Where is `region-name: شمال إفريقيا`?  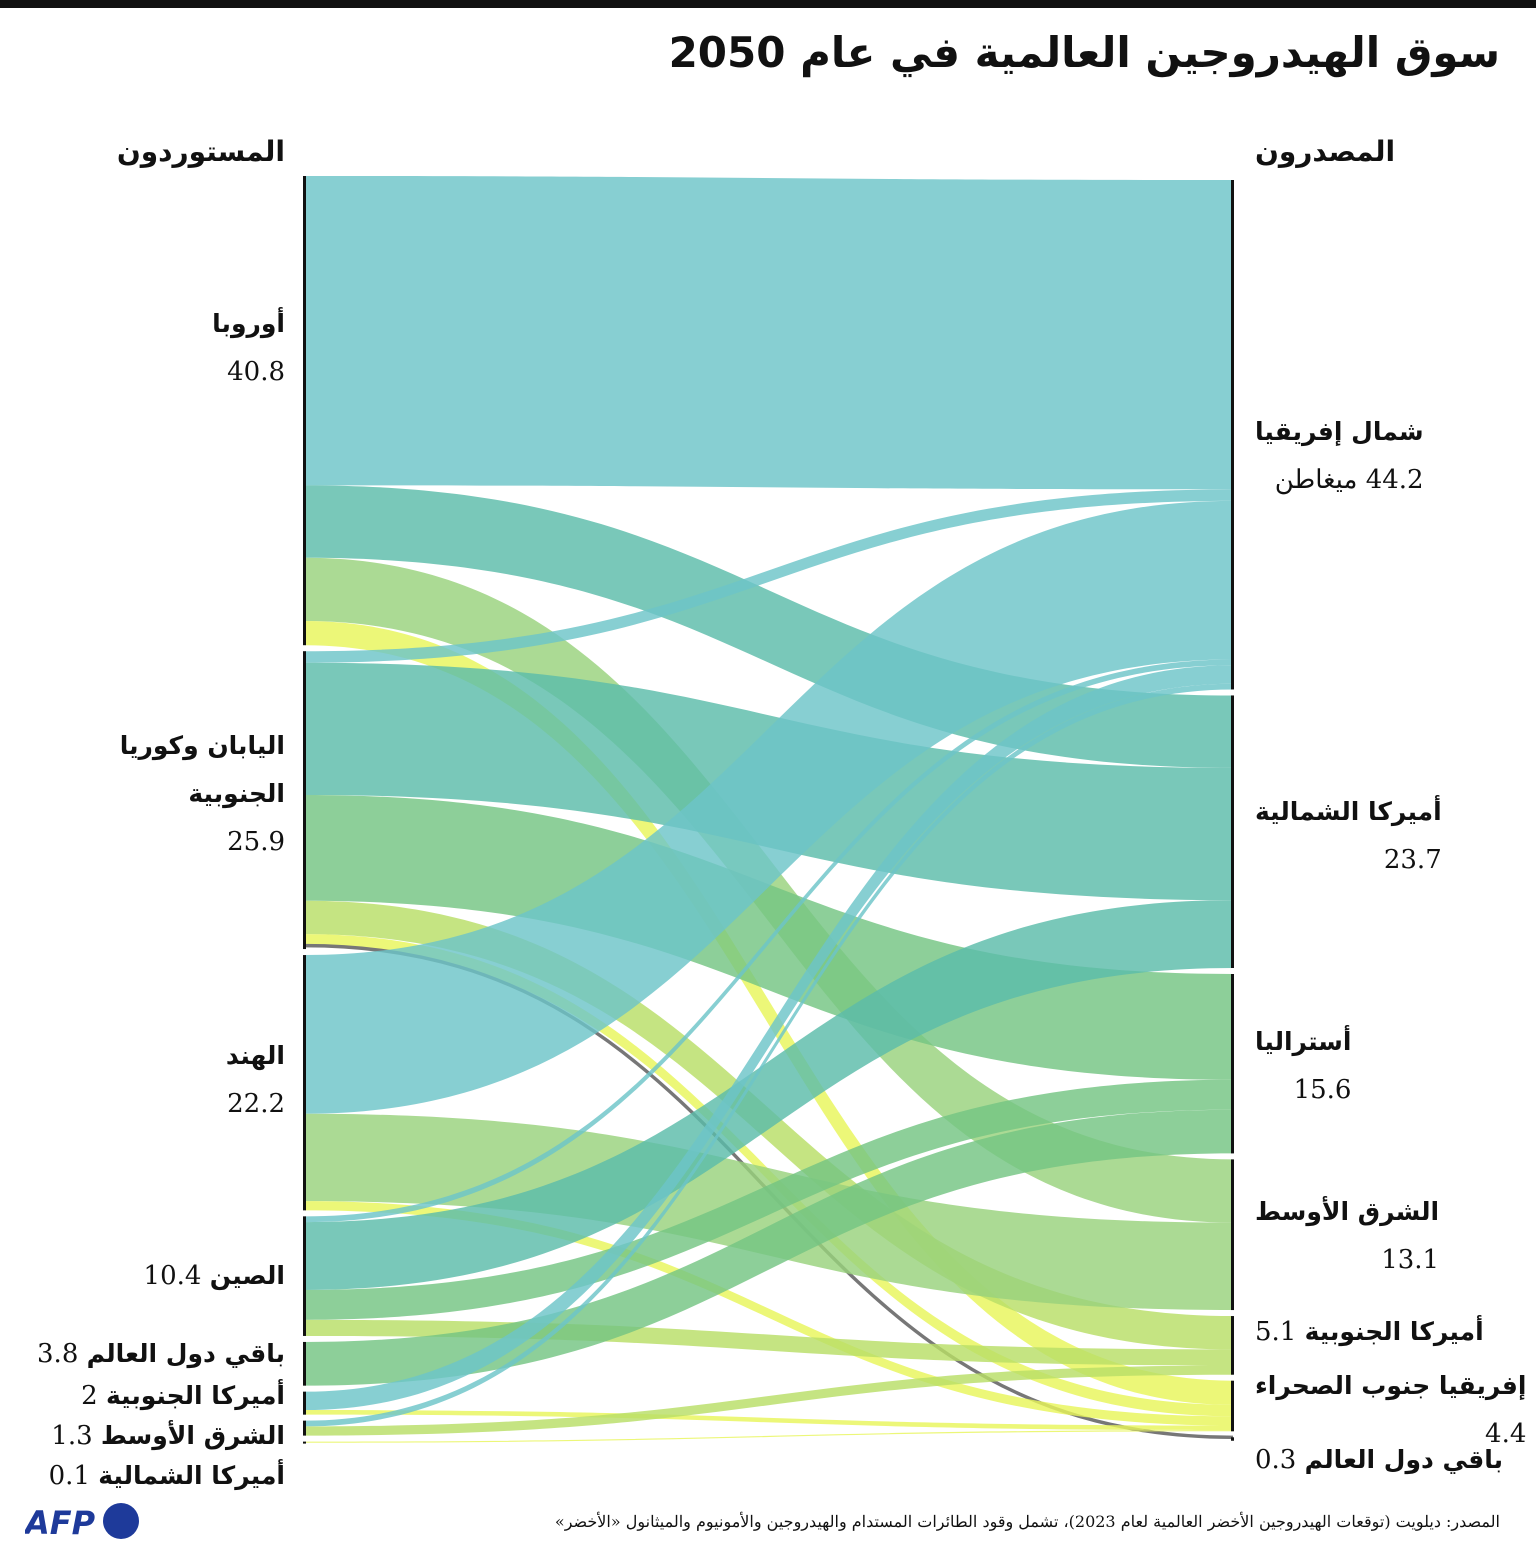
region-name: شمال إفريقيا is located at coordinates (1339, 431).